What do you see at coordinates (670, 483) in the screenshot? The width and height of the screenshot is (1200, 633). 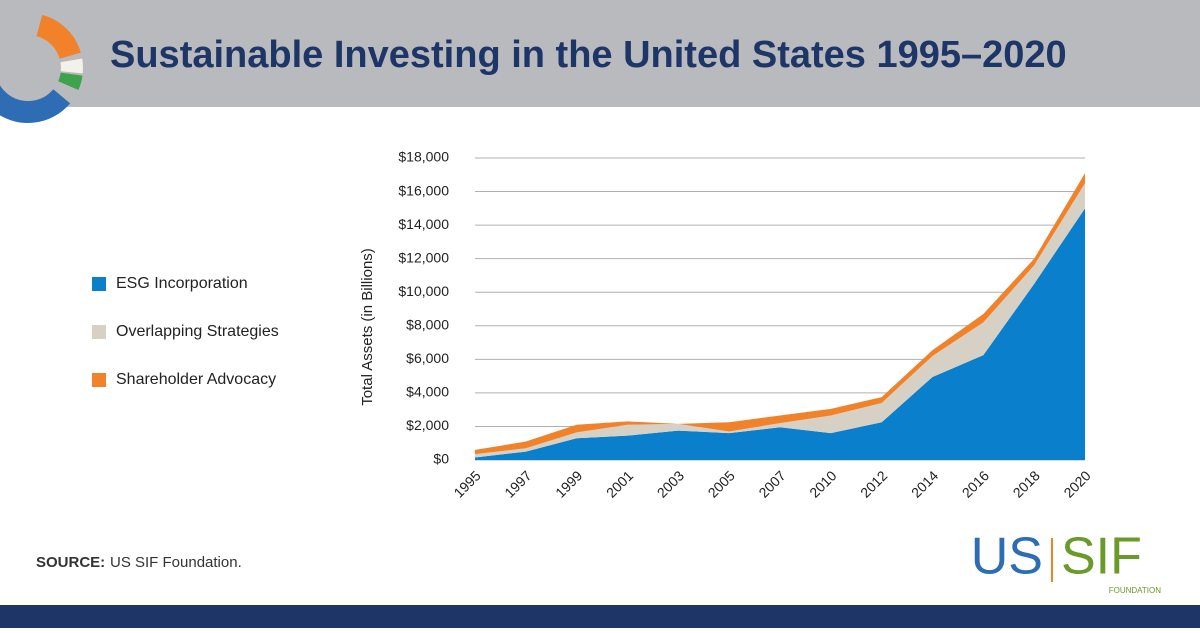 I see `x-tick-label: 2003` at bounding box center [670, 483].